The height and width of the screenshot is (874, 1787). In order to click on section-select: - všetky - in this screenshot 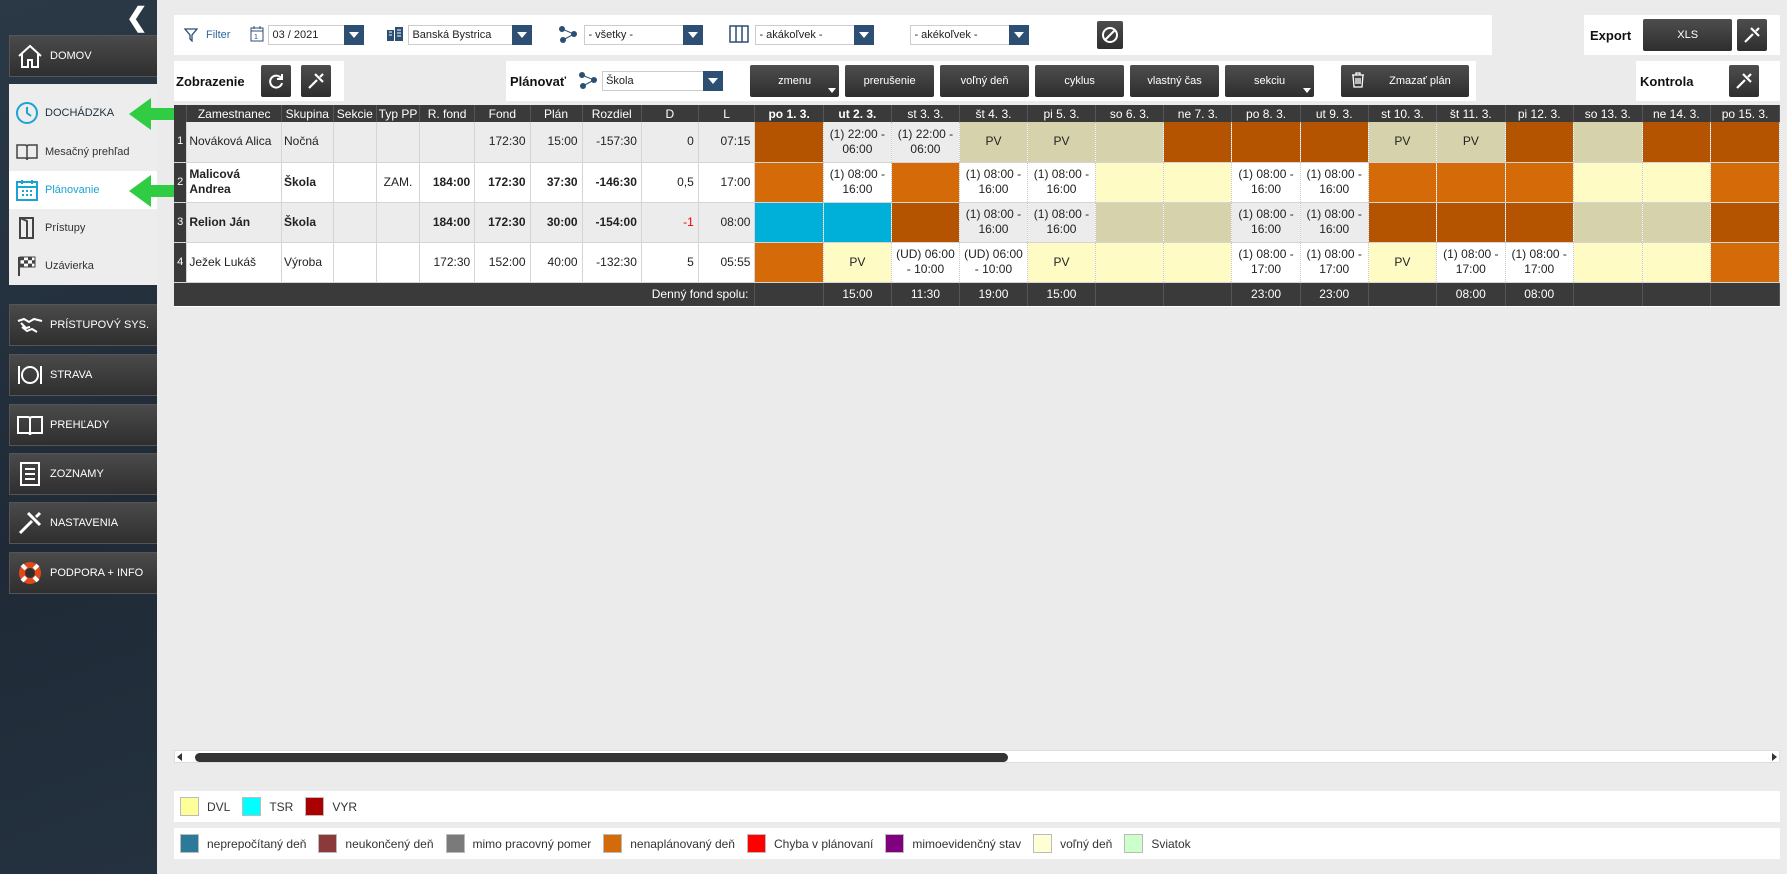, I will do `click(644, 35)`.